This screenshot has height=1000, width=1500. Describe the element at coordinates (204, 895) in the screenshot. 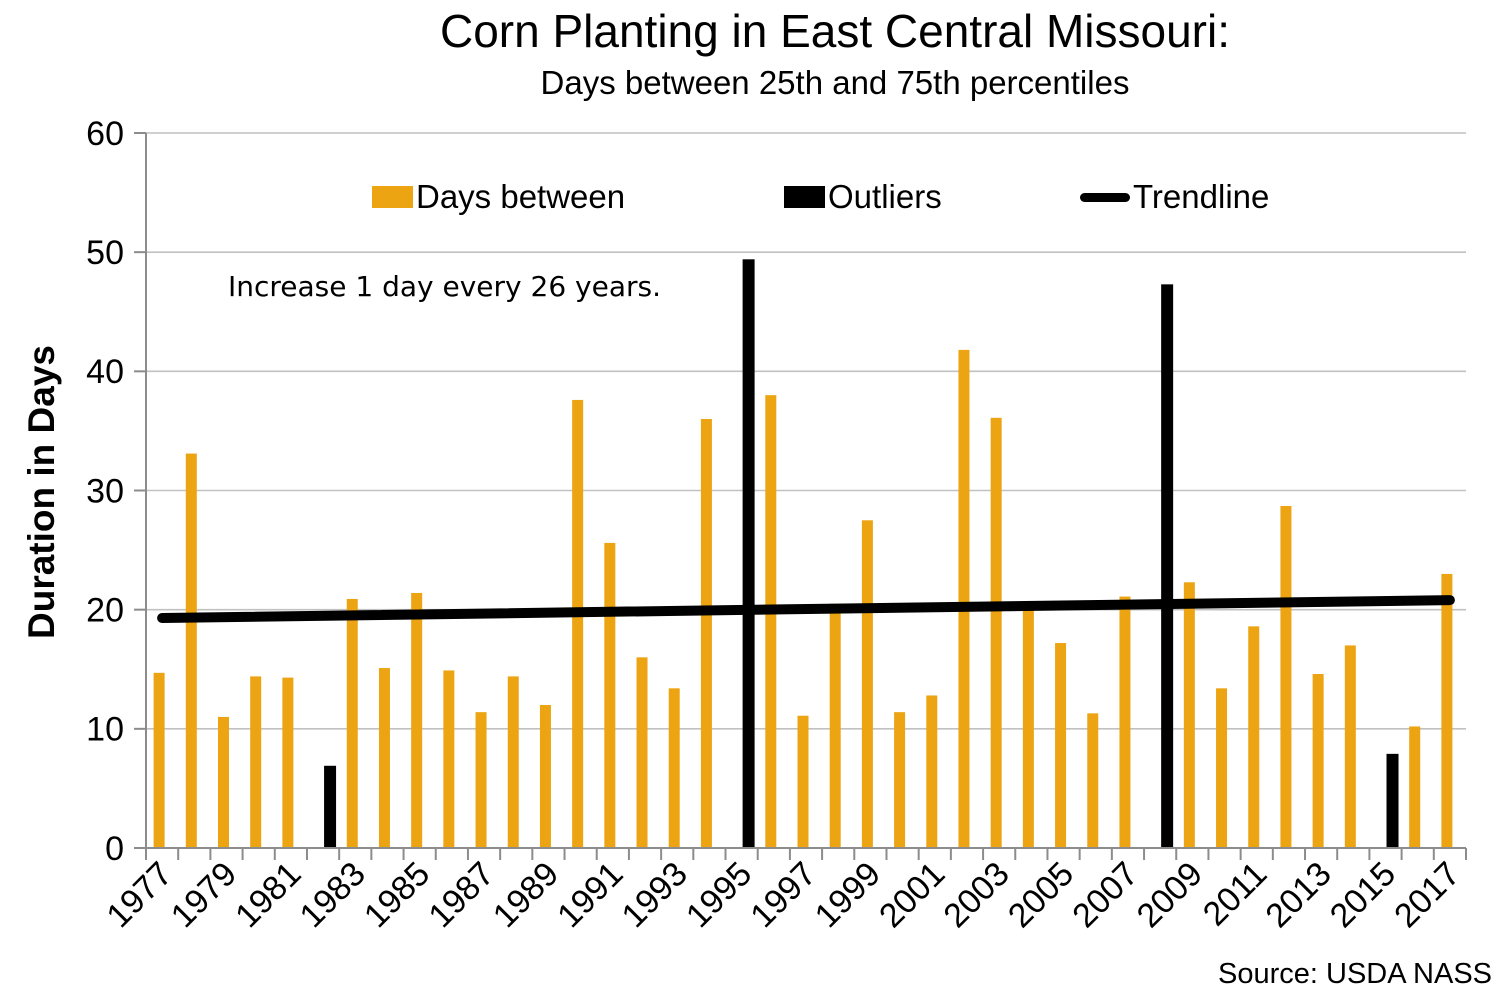

I see `x-tick-label-1979: 1979` at that location.